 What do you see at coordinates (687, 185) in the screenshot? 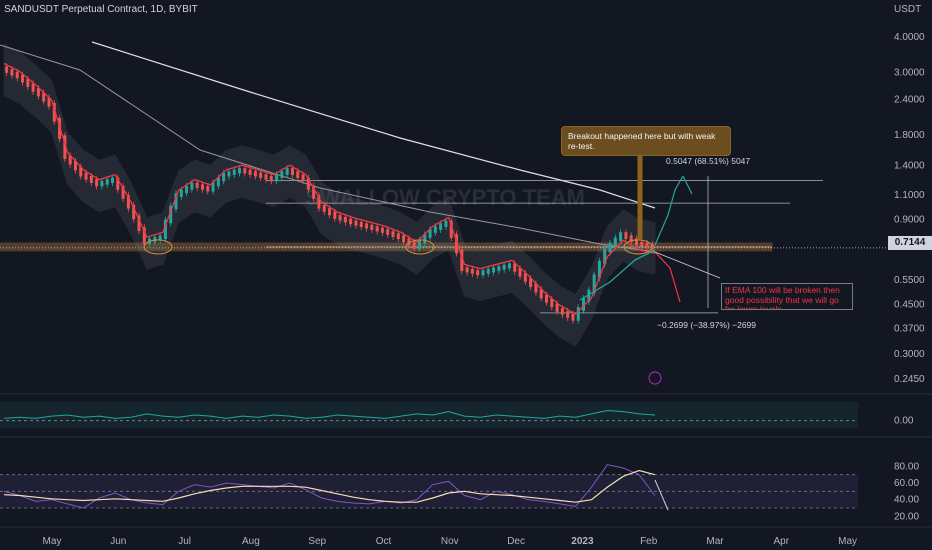
I see `bull-projection-head` at bounding box center [687, 185].